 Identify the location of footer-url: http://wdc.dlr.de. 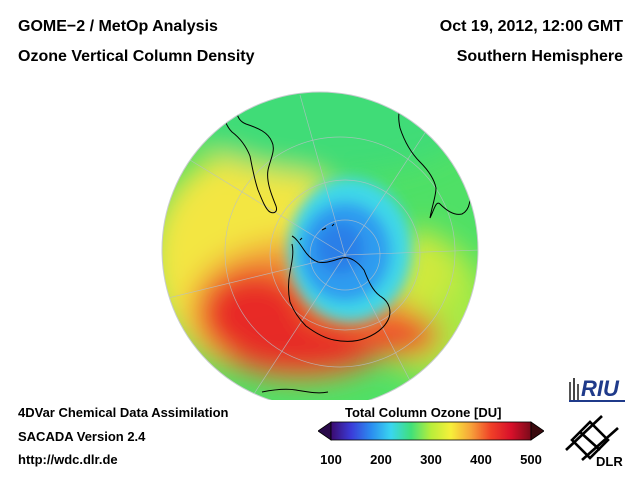
(68, 459).